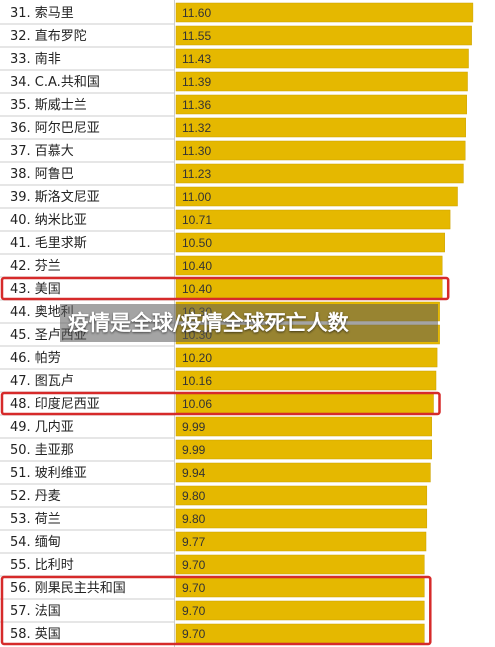 Image resolution: width=495 pixels, height=647 pixels. Describe the element at coordinates (196, 13) in the screenshot. I see `bar-value-label: 11.60` at that location.